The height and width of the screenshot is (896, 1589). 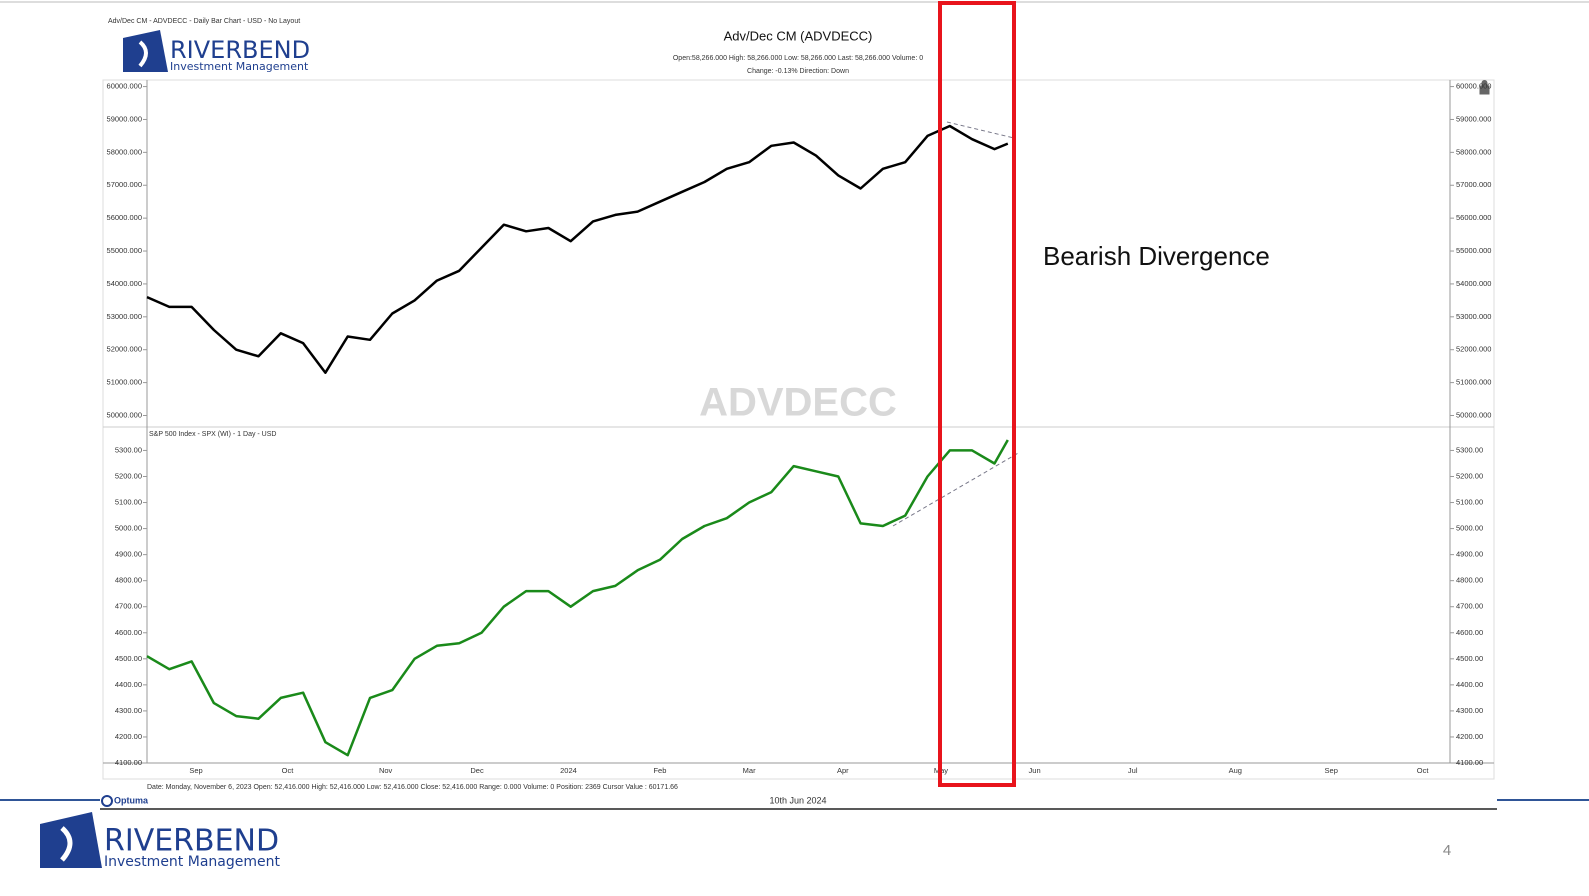 What do you see at coordinates (797, 800) in the screenshot?
I see `footer-date: 10th Jun 2024` at bounding box center [797, 800].